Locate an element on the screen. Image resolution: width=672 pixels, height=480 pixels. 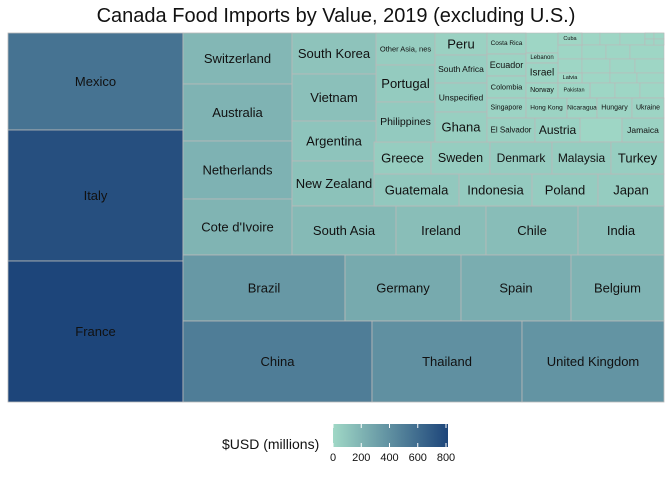
legend-colorbar is located at coordinates (390, 435).